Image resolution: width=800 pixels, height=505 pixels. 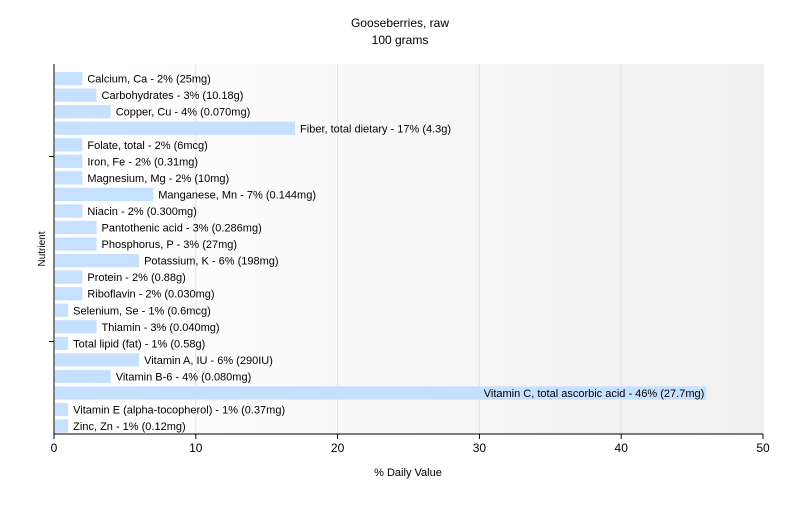 What do you see at coordinates (183, 113) in the screenshot?
I see `data-label: Copper, Cu - 4% (0.070mg)` at bounding box center [183, 113].